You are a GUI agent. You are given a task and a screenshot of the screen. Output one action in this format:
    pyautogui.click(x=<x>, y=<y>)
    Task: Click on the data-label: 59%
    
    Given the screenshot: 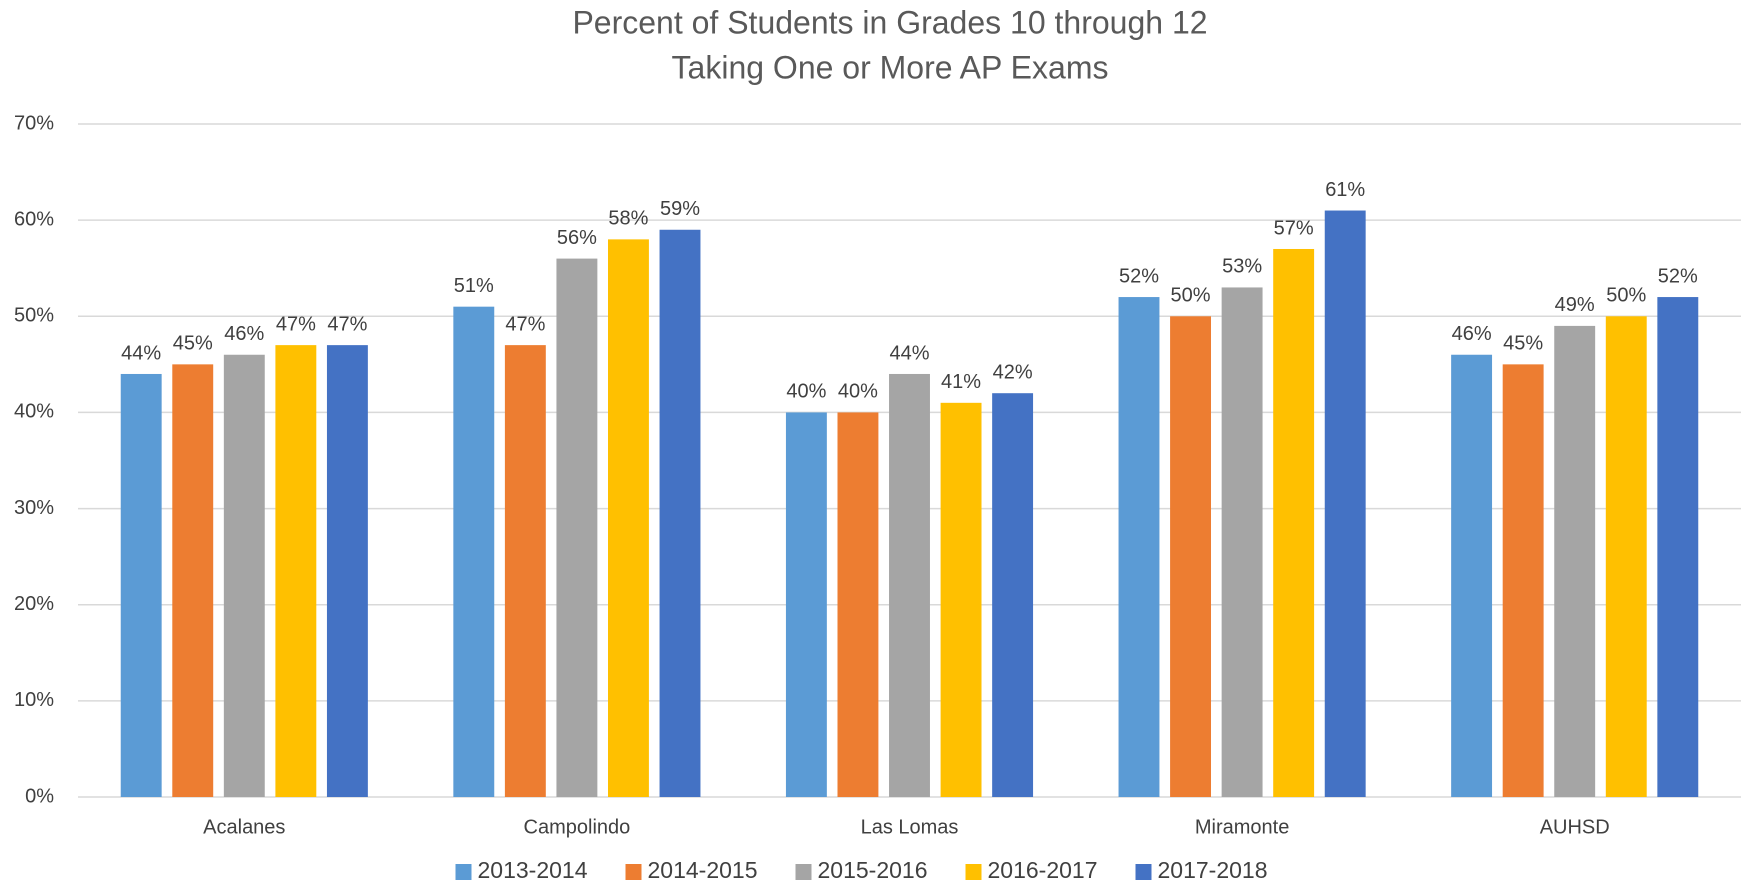 What is the action you would take?
    pyautogui.click(x=680, y=209)
    